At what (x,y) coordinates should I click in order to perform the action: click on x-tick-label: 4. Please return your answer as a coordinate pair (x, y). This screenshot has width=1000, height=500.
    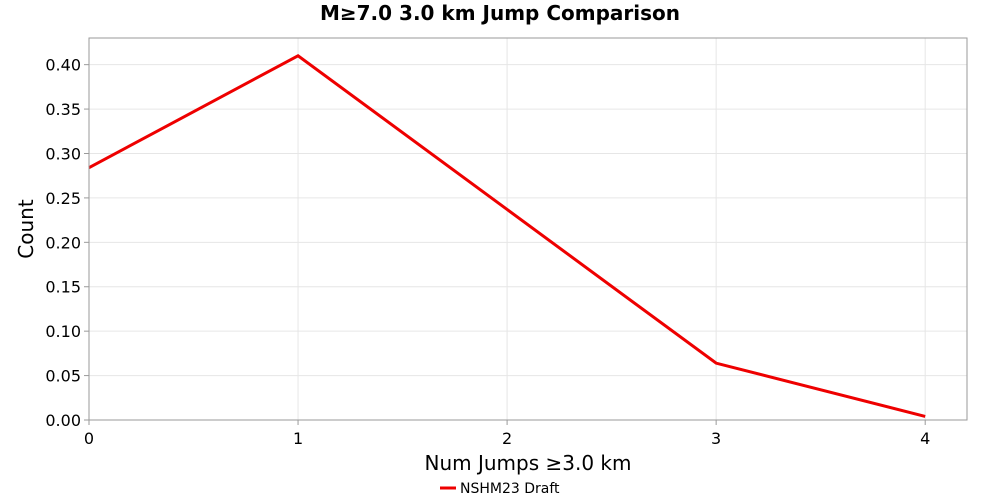
    Looking at the image, I should click on (925, 438).